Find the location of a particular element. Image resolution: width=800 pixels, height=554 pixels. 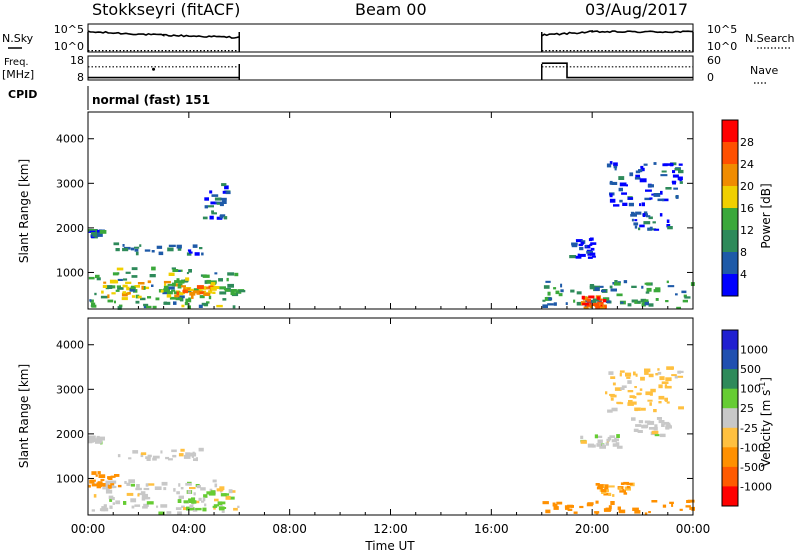

velocity-scale-title-sup: -1 is located at coordinates (762, 386).